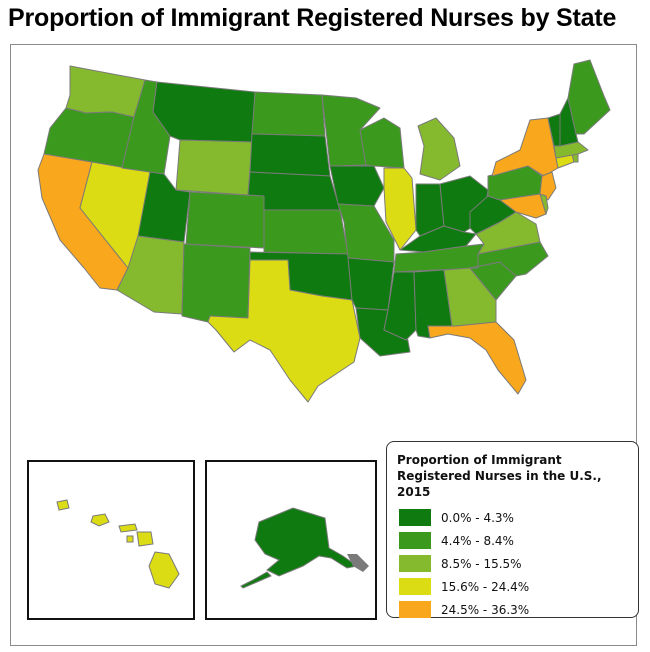  Describe the element at coordinates (481, 563) in the screenshot. I see `legend-label: 8.5% - 15.5%` at that location.